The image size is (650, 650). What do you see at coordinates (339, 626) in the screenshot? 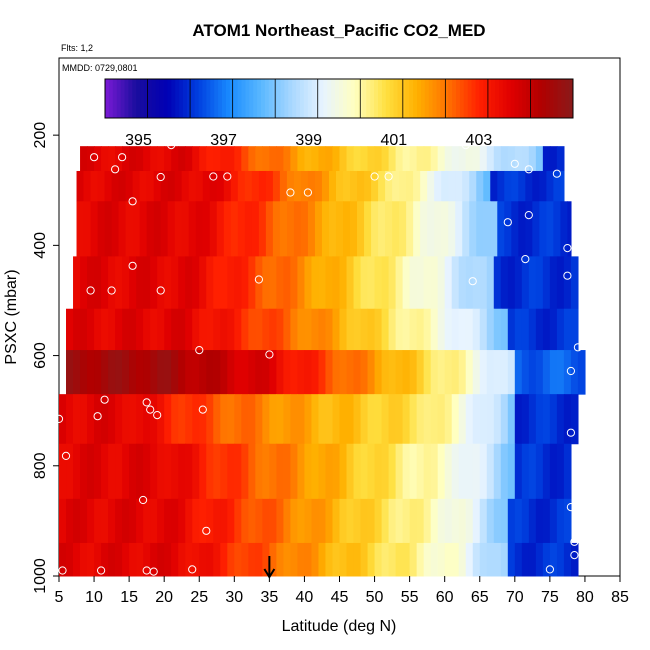
I see `x-axis-label: Latitude (deg N)` at bounding box center [339, 626].